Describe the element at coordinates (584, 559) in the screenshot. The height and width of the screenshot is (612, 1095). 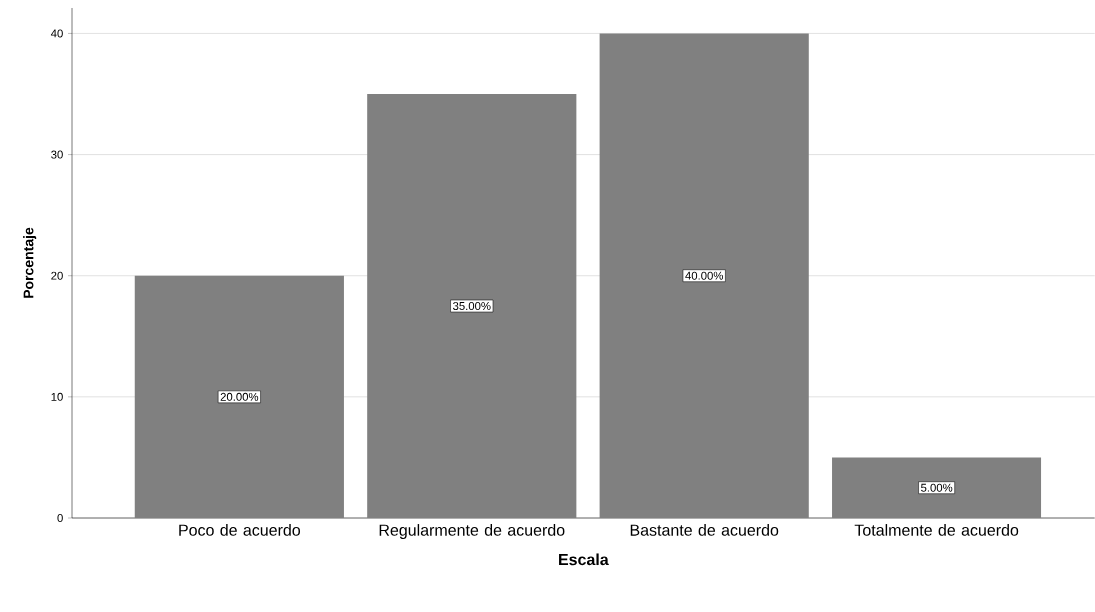
I see `x-axis-title: Escala` at that location.